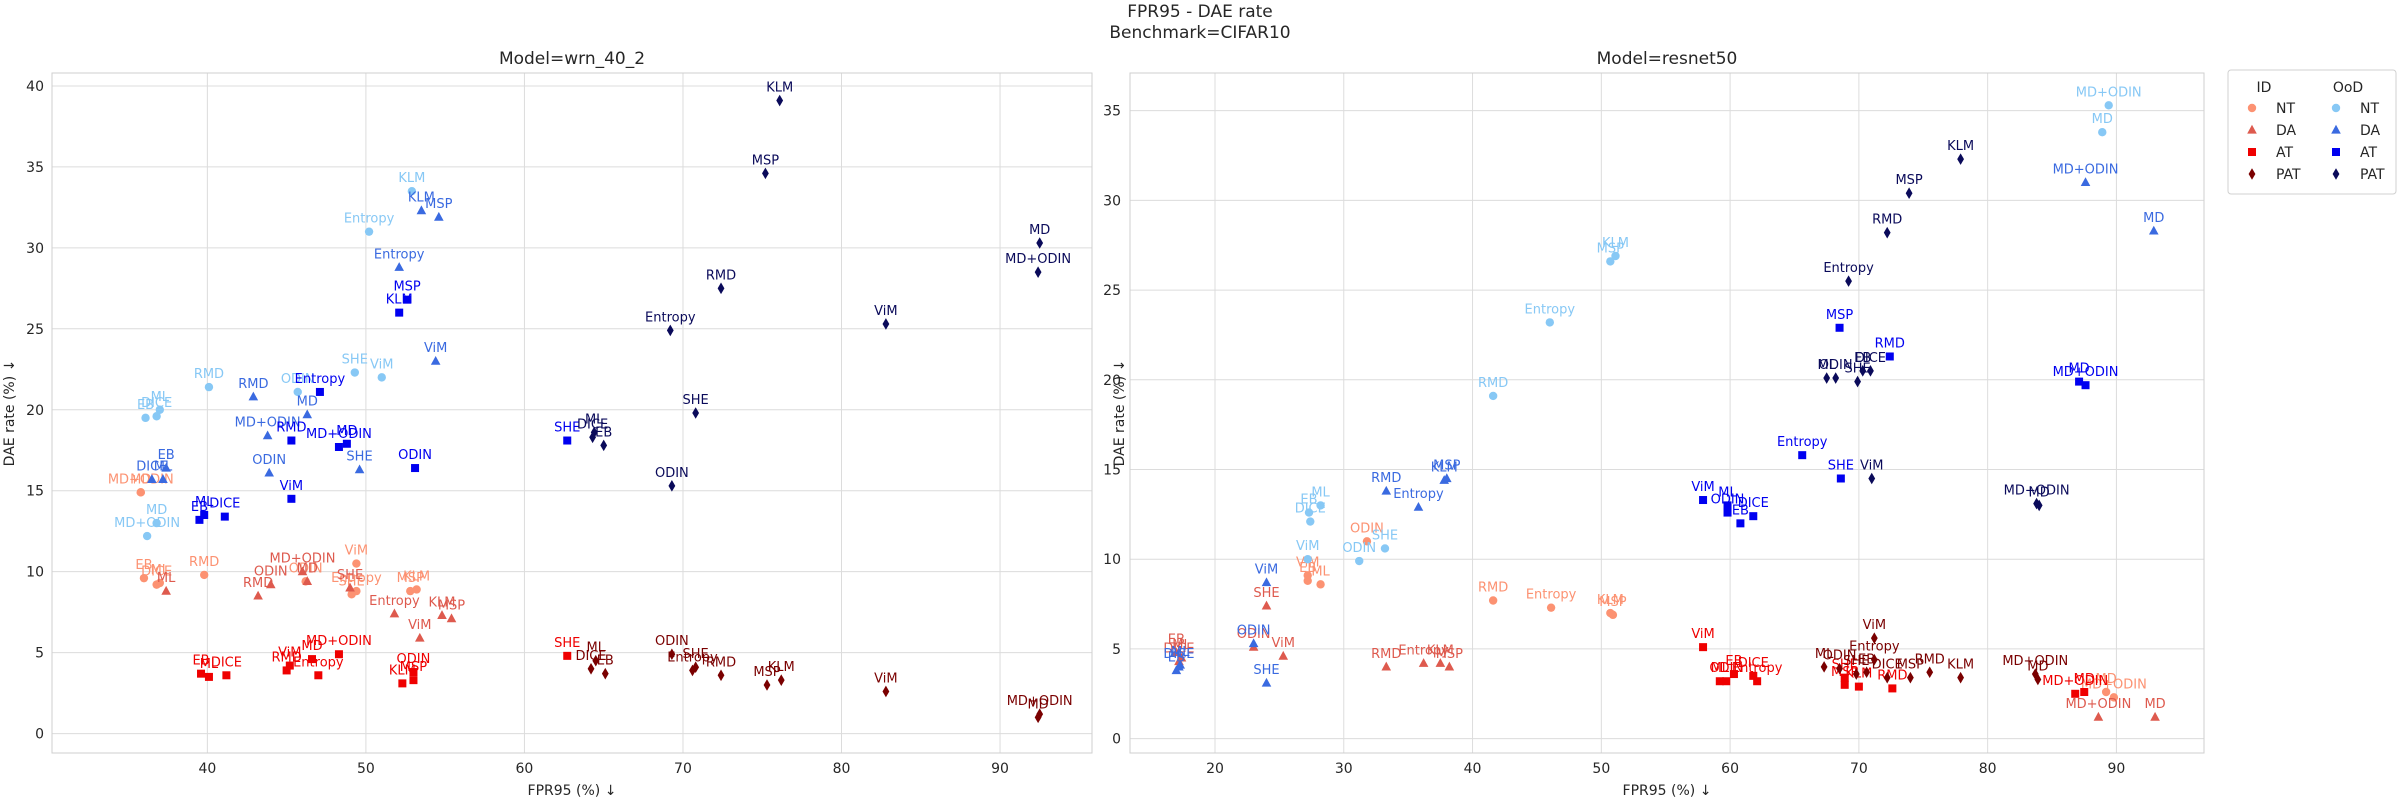  What do you see at coordinates (267, 435) in the screenshot?
I see `point-ood-da-md-odin` at bounding box center [267, 435].